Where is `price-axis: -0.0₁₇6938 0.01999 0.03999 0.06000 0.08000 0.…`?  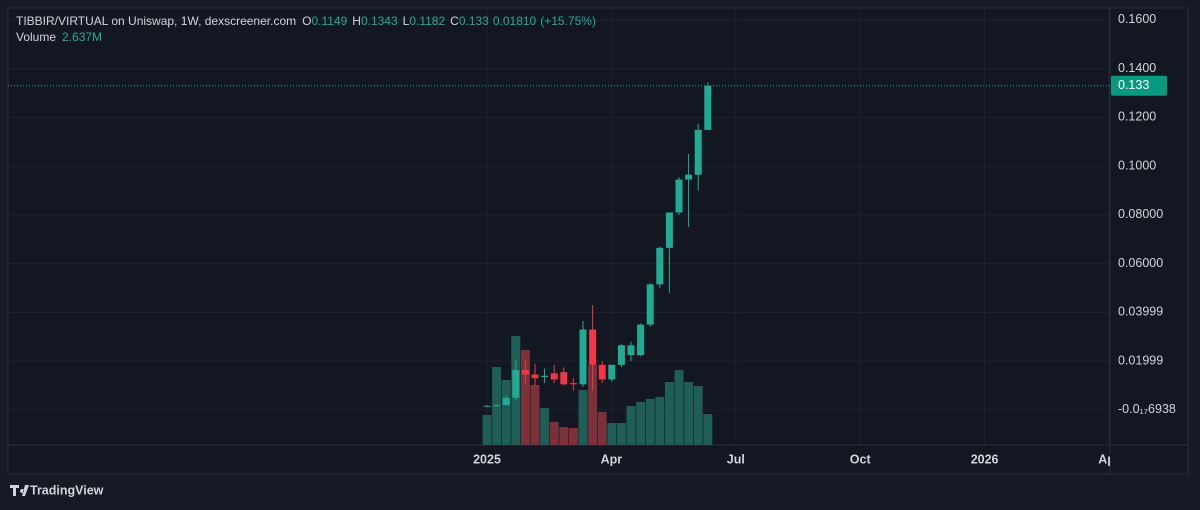
price-axis: -0.0₁₇6938 0.01999 0.03999 0.06000 0.08000 0.… is located at coordinates (1143, 214).